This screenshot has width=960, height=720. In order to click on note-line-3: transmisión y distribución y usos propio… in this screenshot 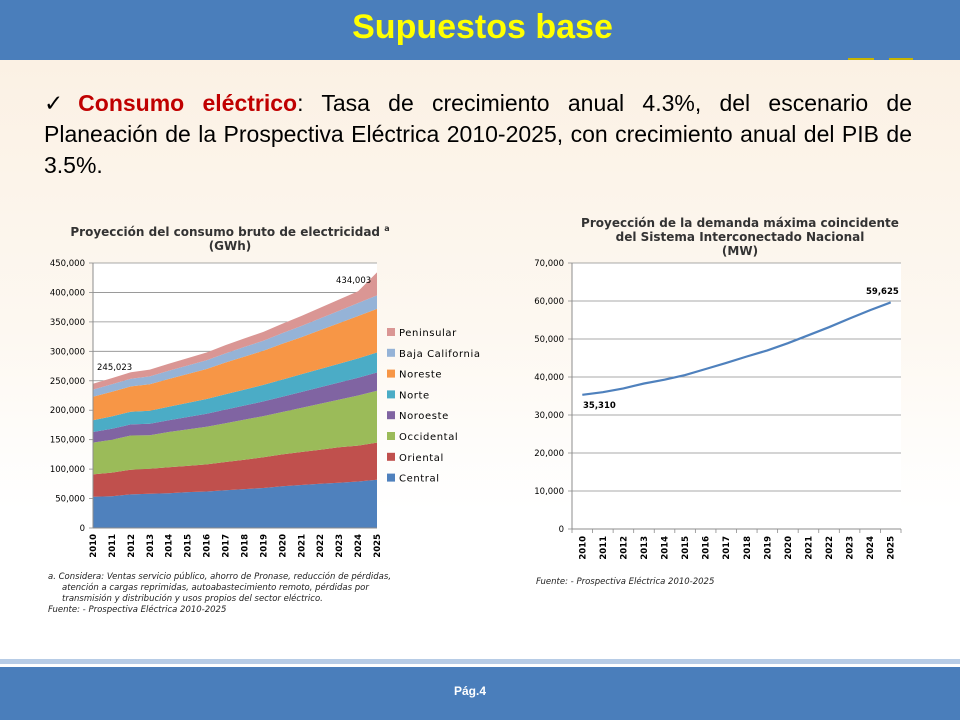, I will do `click(192, 599)`.